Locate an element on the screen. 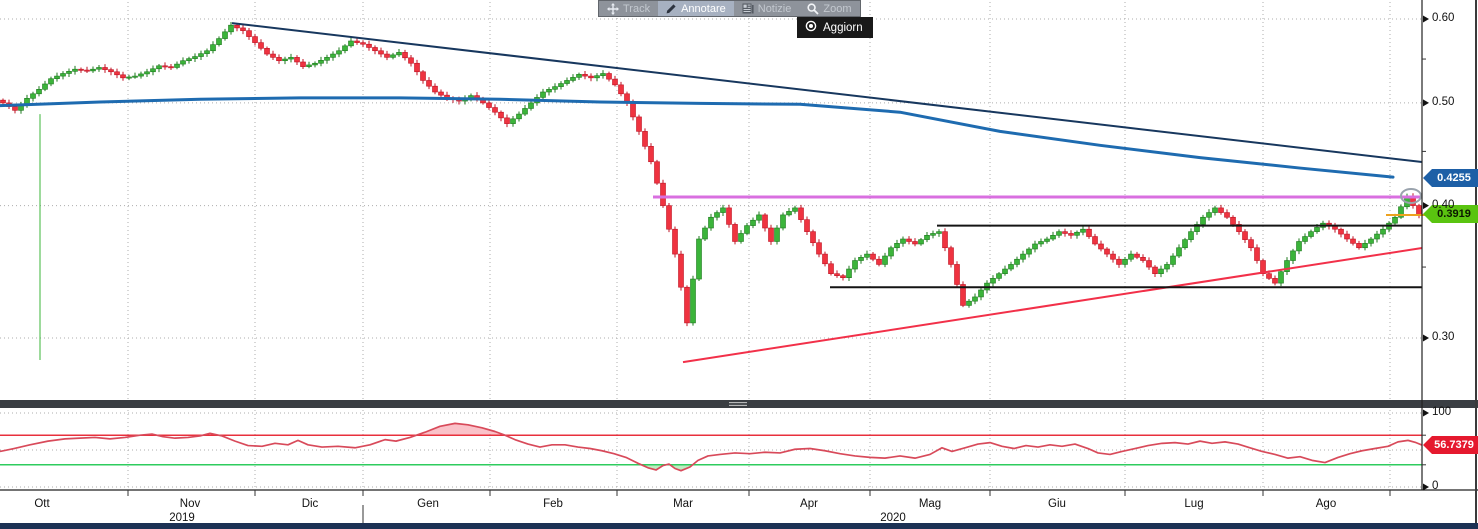  annotation-toolbar: Track Annotare Notizie Zoom is located at coordinates (729, 8).